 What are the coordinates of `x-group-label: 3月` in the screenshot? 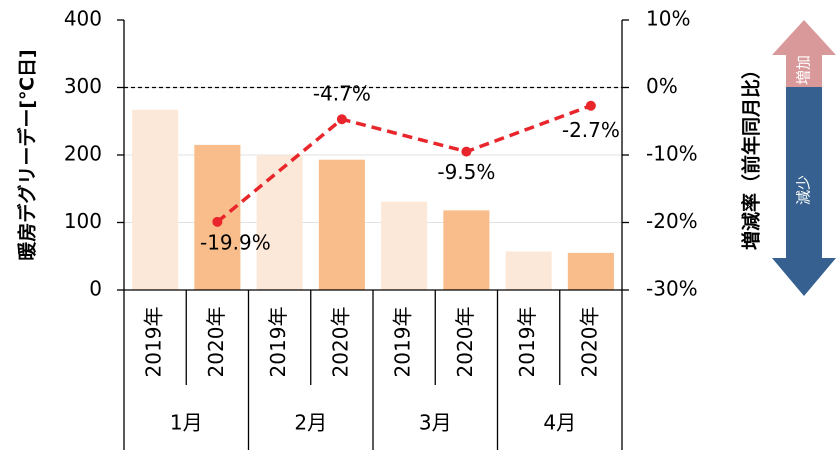 It's located at (435, 423).